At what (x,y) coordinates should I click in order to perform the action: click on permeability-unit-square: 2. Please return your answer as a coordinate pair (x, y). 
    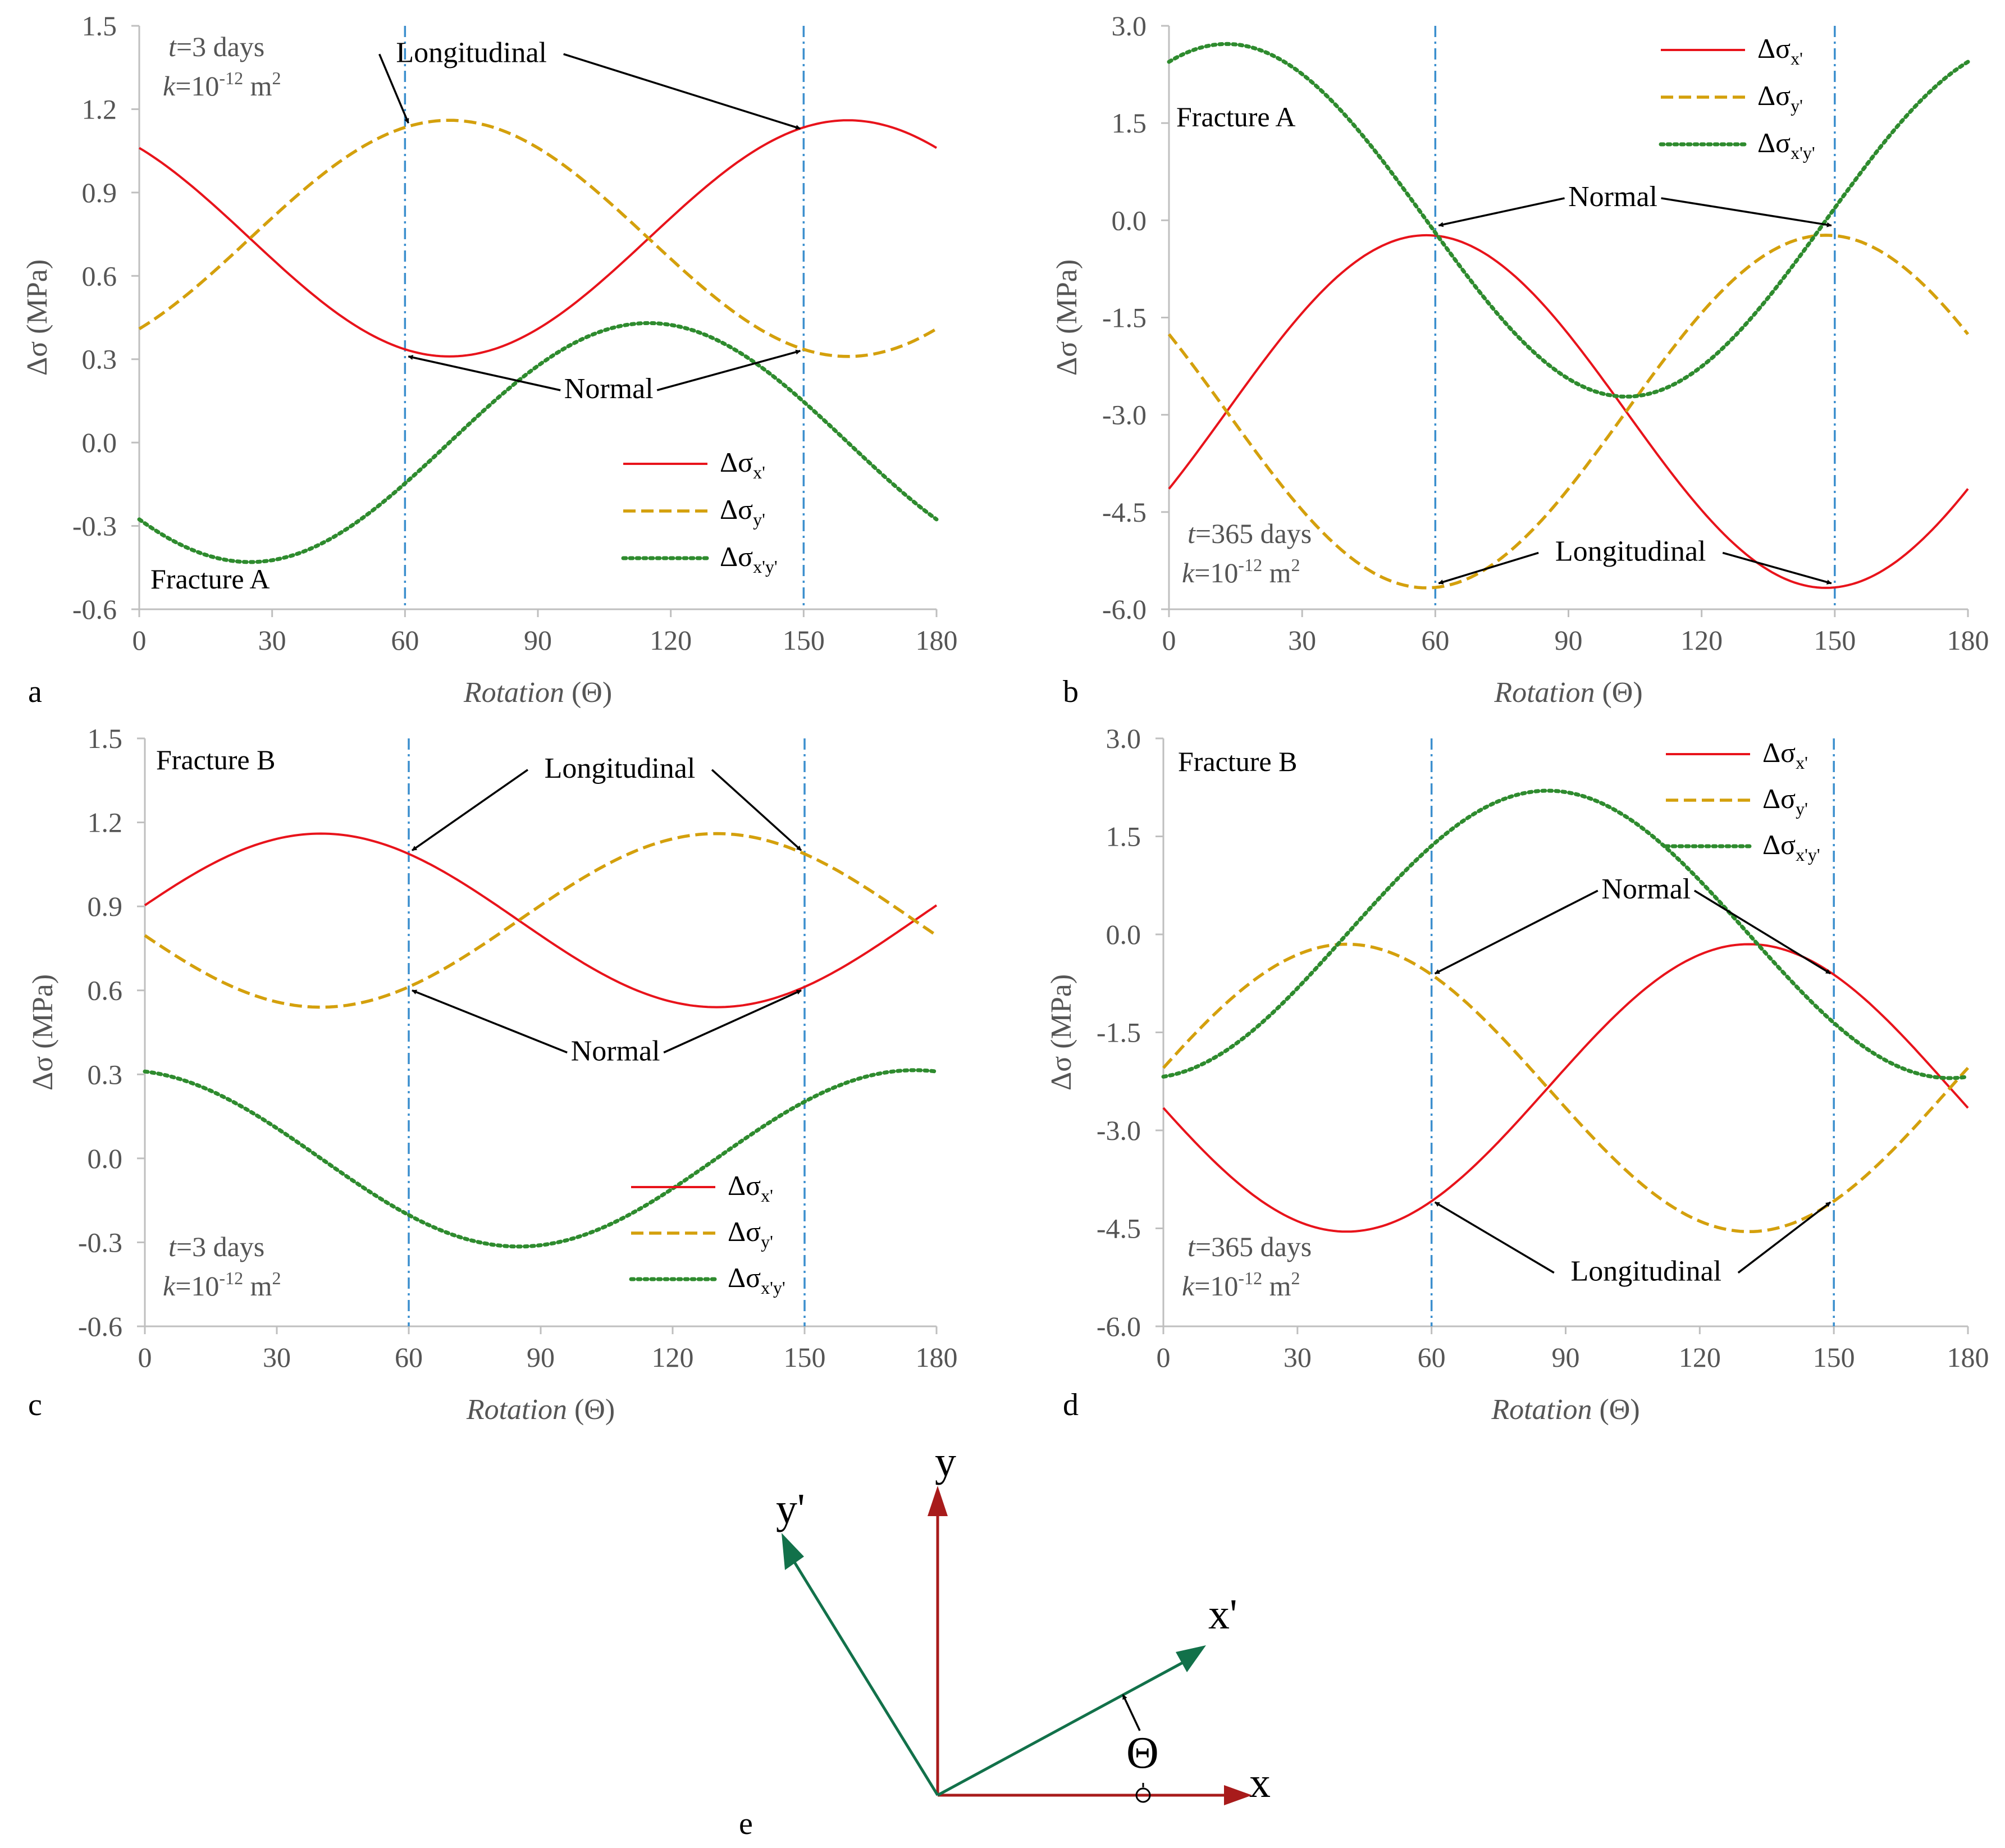
    Looking at the image, I should click on (1295, 565).